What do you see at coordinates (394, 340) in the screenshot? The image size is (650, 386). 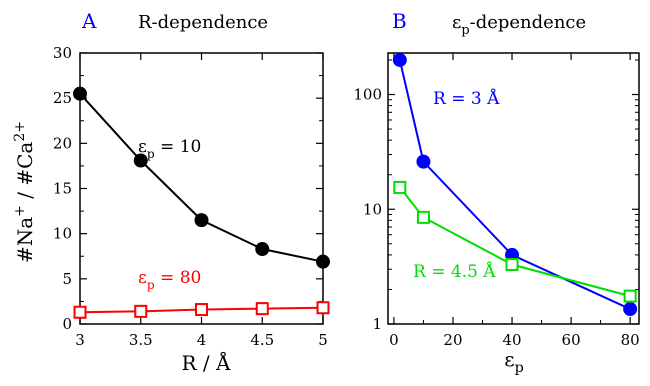 I see `x-tick-label: 0` at bounding box center [394, 340].